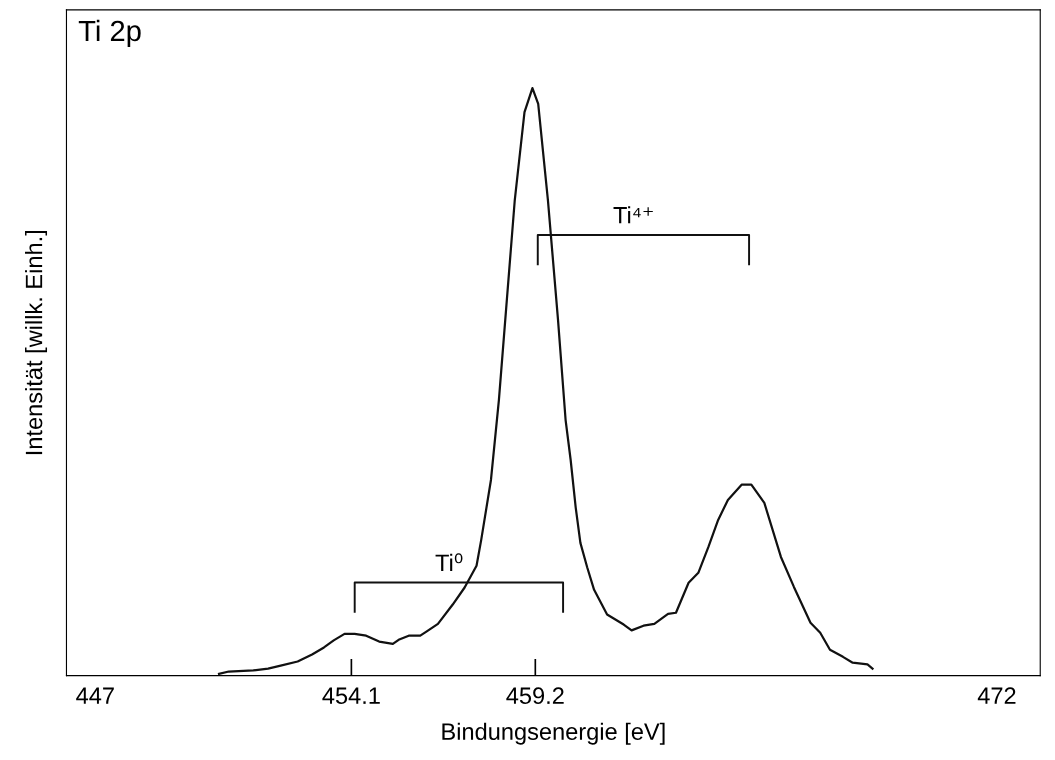 The height and width of the screenshot is (760, 1055). What do you see at coordinates (109, 33) in the screenshot?
I see `chart-title: Ti 2p` at bounding box center [109, 33].